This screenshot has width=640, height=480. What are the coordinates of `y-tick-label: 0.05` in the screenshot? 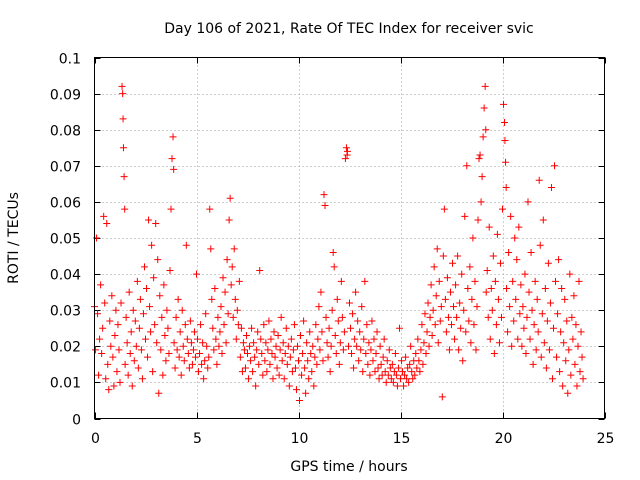 It's located at (65, 240).